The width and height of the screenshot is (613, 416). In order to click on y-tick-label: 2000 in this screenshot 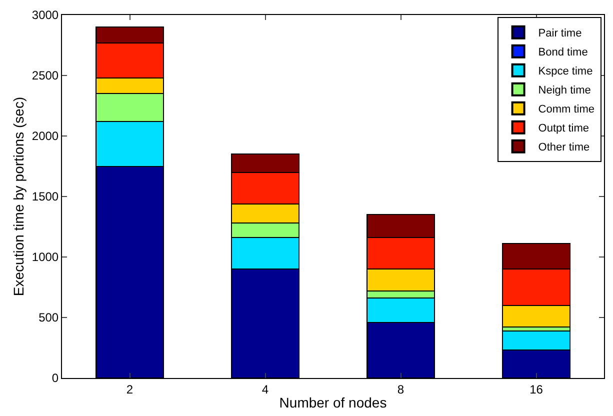, I will do `click(45, 136)`.